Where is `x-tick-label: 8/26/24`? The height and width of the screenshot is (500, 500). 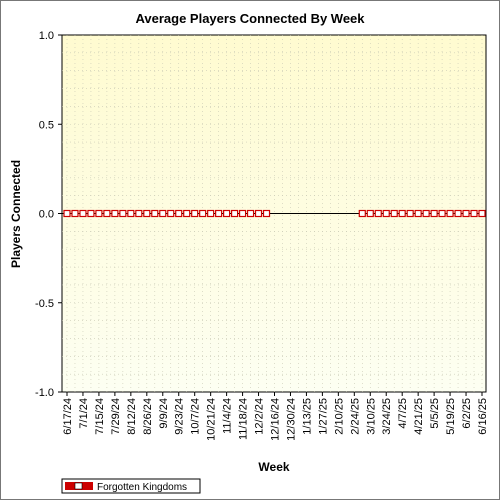
x-tick-label: 8/26/24 is located at coordinates (148, 416).